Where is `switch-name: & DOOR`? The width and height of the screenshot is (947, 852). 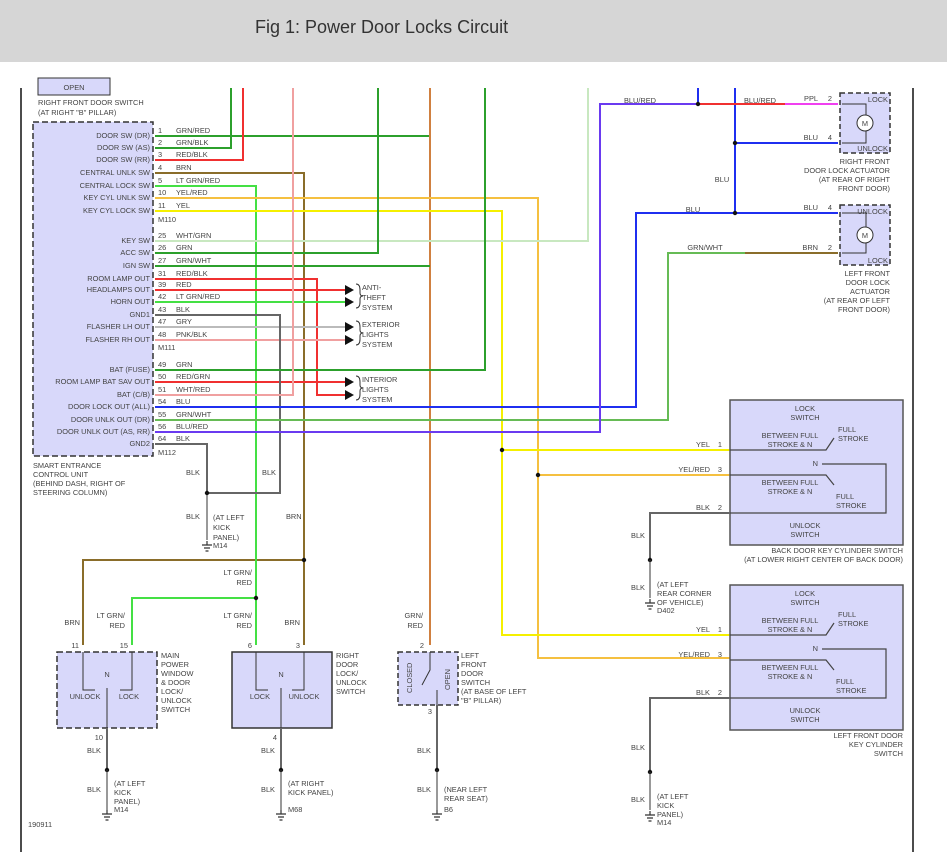 switch-name: & DOOR is located at coordinates (175, 682).